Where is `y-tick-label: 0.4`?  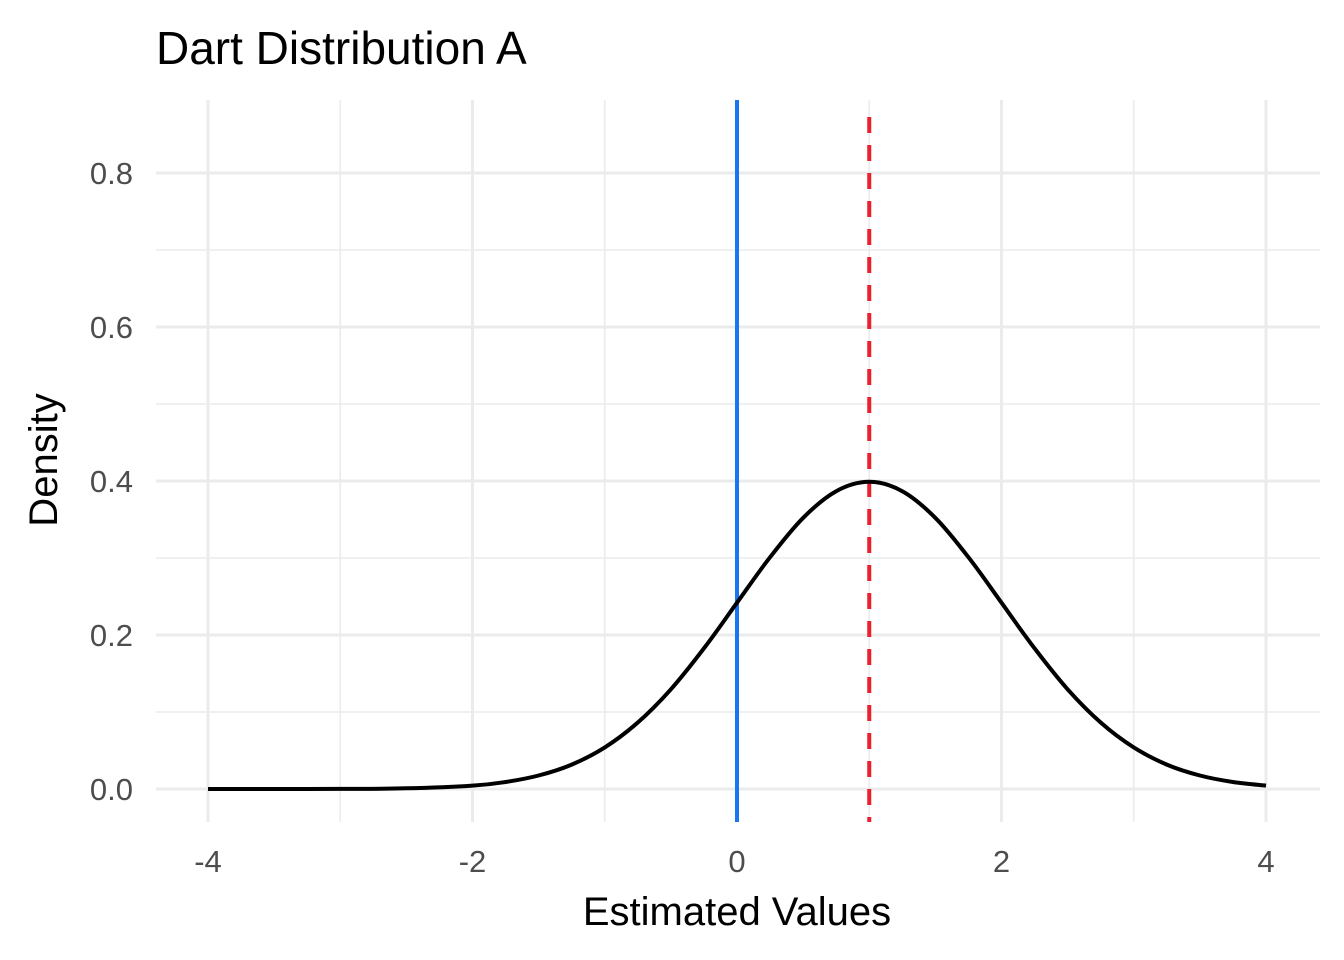 y-tick-label: 0.4 is located at coordinates (111, 481).